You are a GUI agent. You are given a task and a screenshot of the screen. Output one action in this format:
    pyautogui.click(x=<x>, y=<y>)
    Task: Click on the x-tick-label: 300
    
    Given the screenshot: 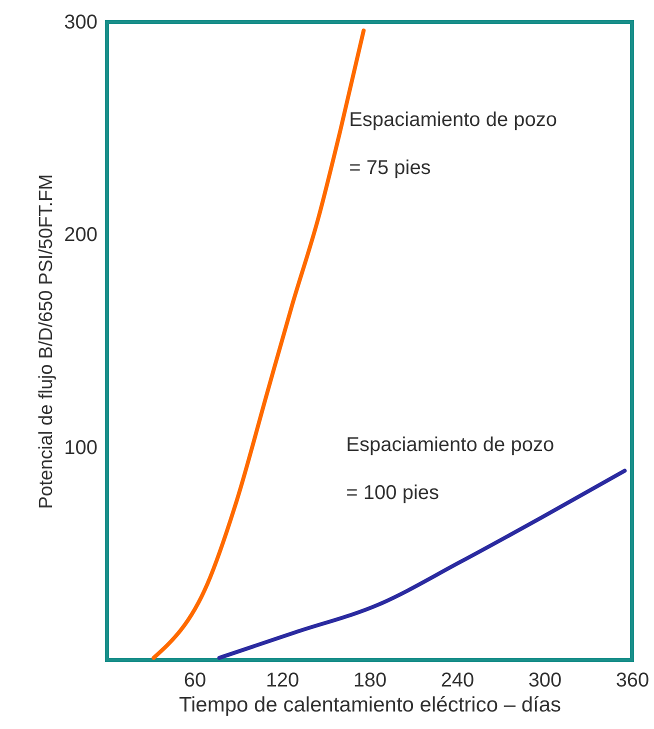 What is the action you would take?
    pyautogui.click(x=545, y=681)
    